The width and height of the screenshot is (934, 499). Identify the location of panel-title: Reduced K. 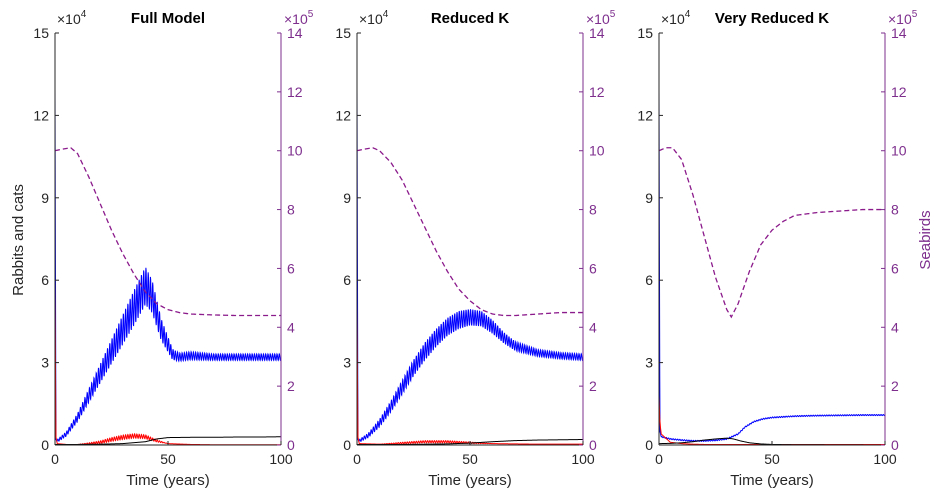
(470, 18).